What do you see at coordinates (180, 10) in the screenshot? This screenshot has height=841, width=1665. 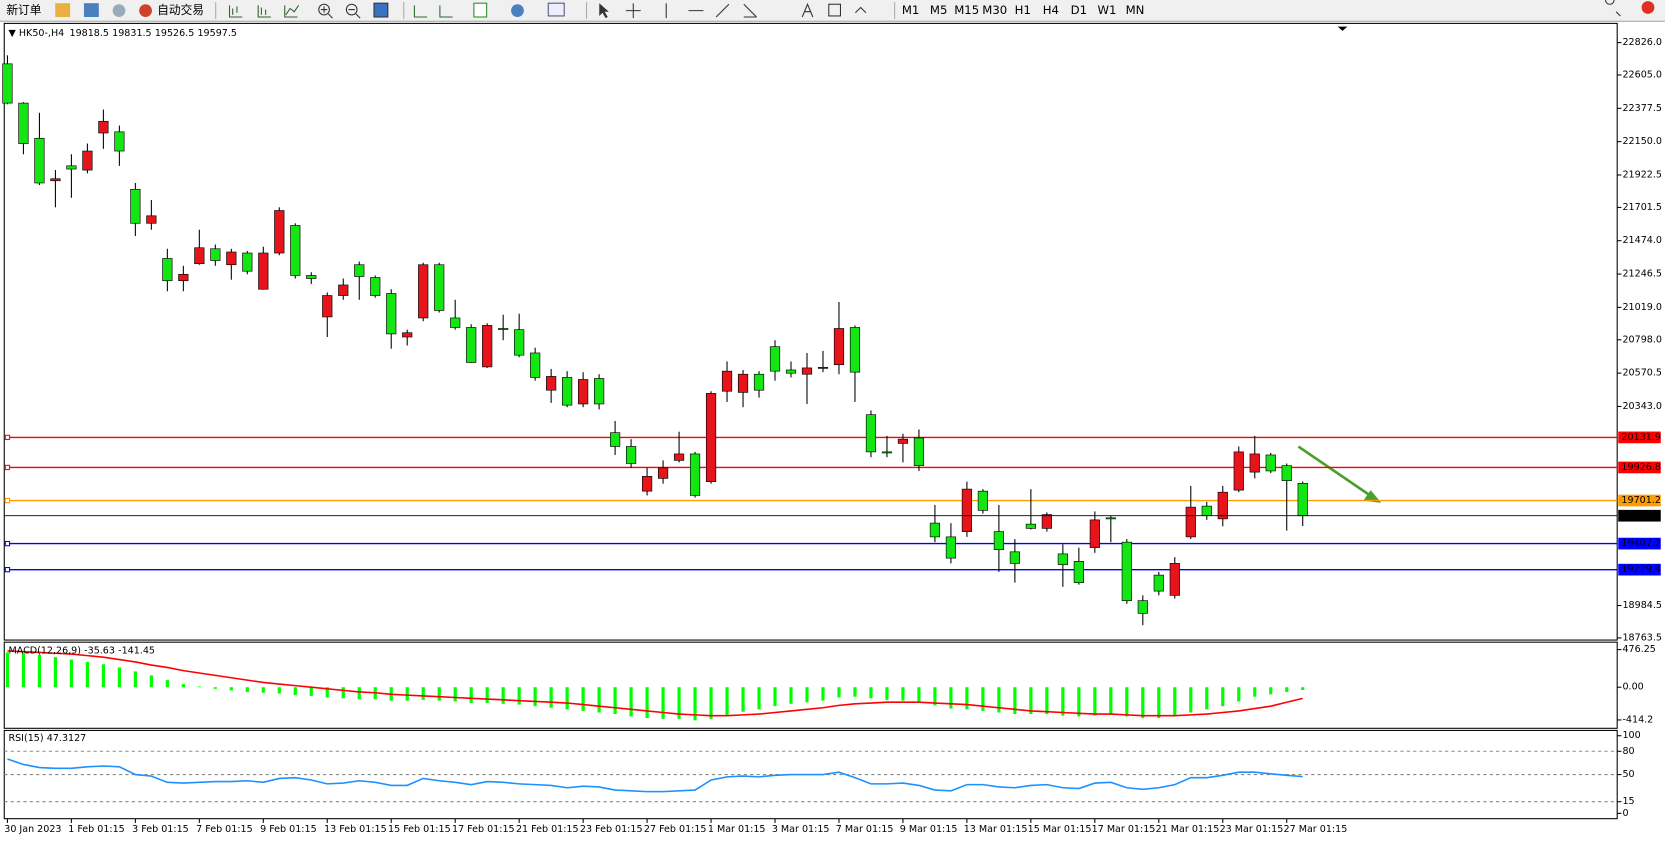 I see `auto-trade-button: 自动交易` at bounding box center [180, 10].